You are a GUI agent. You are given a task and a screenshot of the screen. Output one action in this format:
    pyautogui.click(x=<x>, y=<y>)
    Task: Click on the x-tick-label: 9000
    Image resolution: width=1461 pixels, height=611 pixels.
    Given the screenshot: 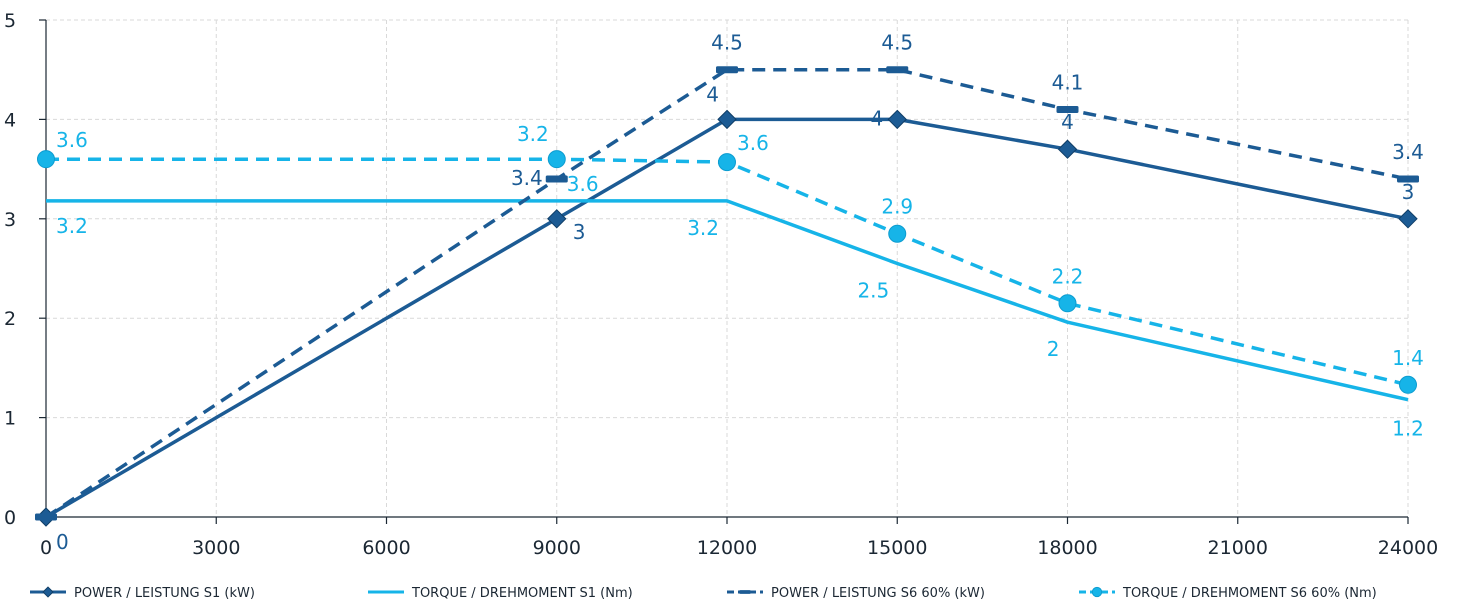 What is the action you would take?
    pyautogui.click(x=557, y=548)
    